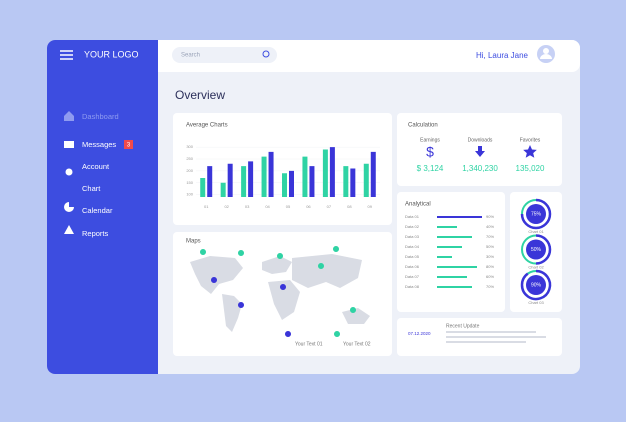 The width and height of the screenshot is (626, 422). What do you see at coordinates (95, 233) in the screenshot?
I see `nav-item: Reports` at bounding box center [95, 233].